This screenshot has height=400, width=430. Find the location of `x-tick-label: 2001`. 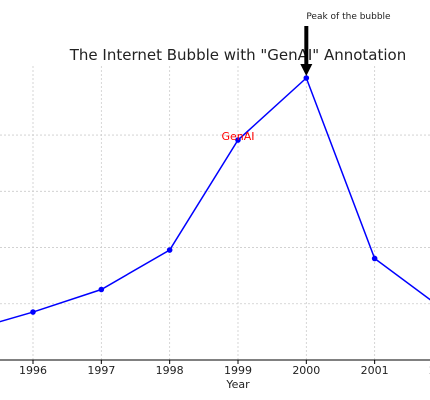

x-tick-label: 2001 is located at coordinates (375, 370).